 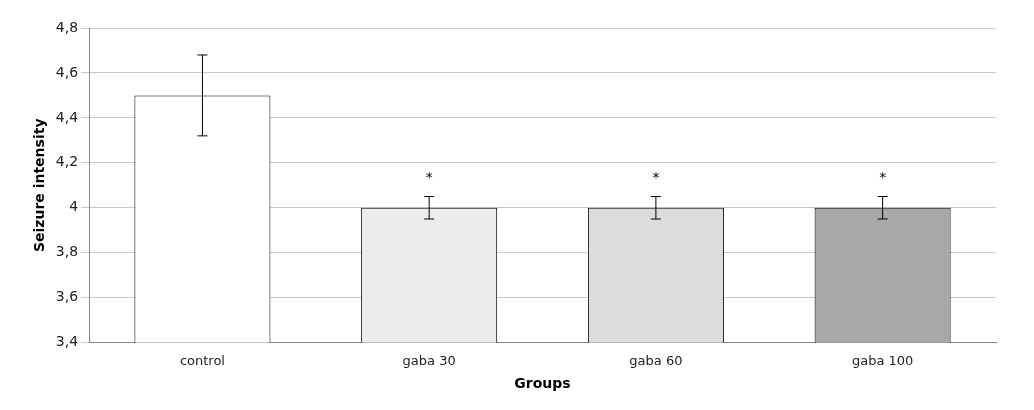 I want to click on x-tick-label: gaba 100, so click(x=882, y=360).